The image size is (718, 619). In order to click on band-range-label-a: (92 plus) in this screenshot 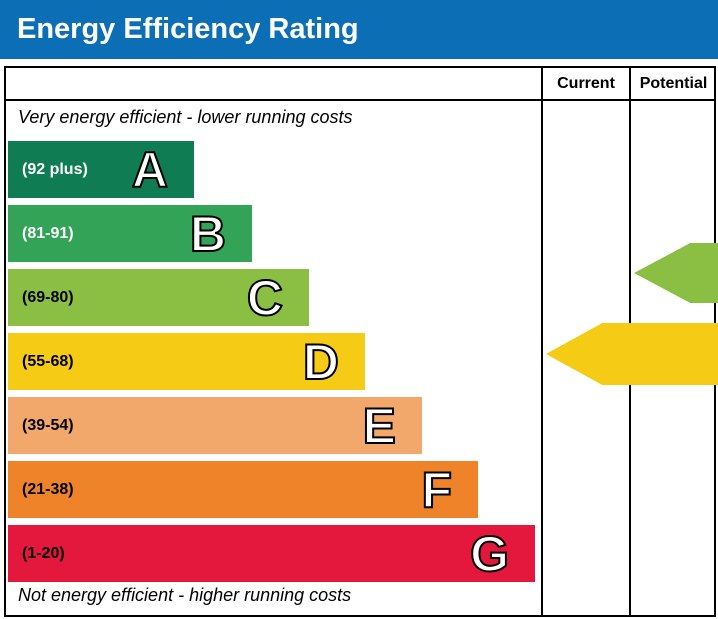, I will do `click(55, 169)`.